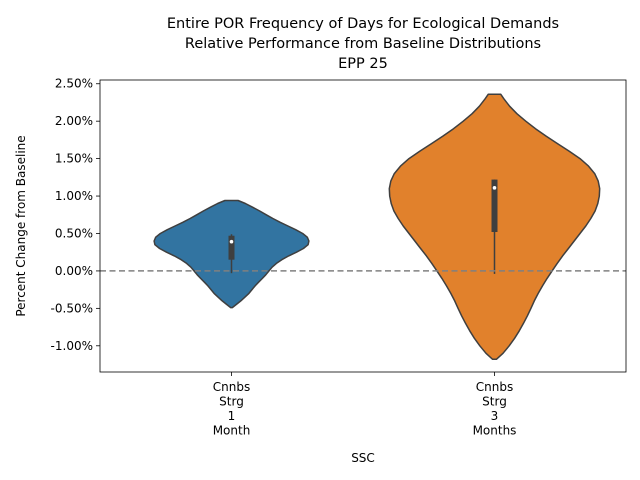 This screenshot has width=640, height=480. I want to click on chart-title-line-3: EPP 25, so click(363, 64).